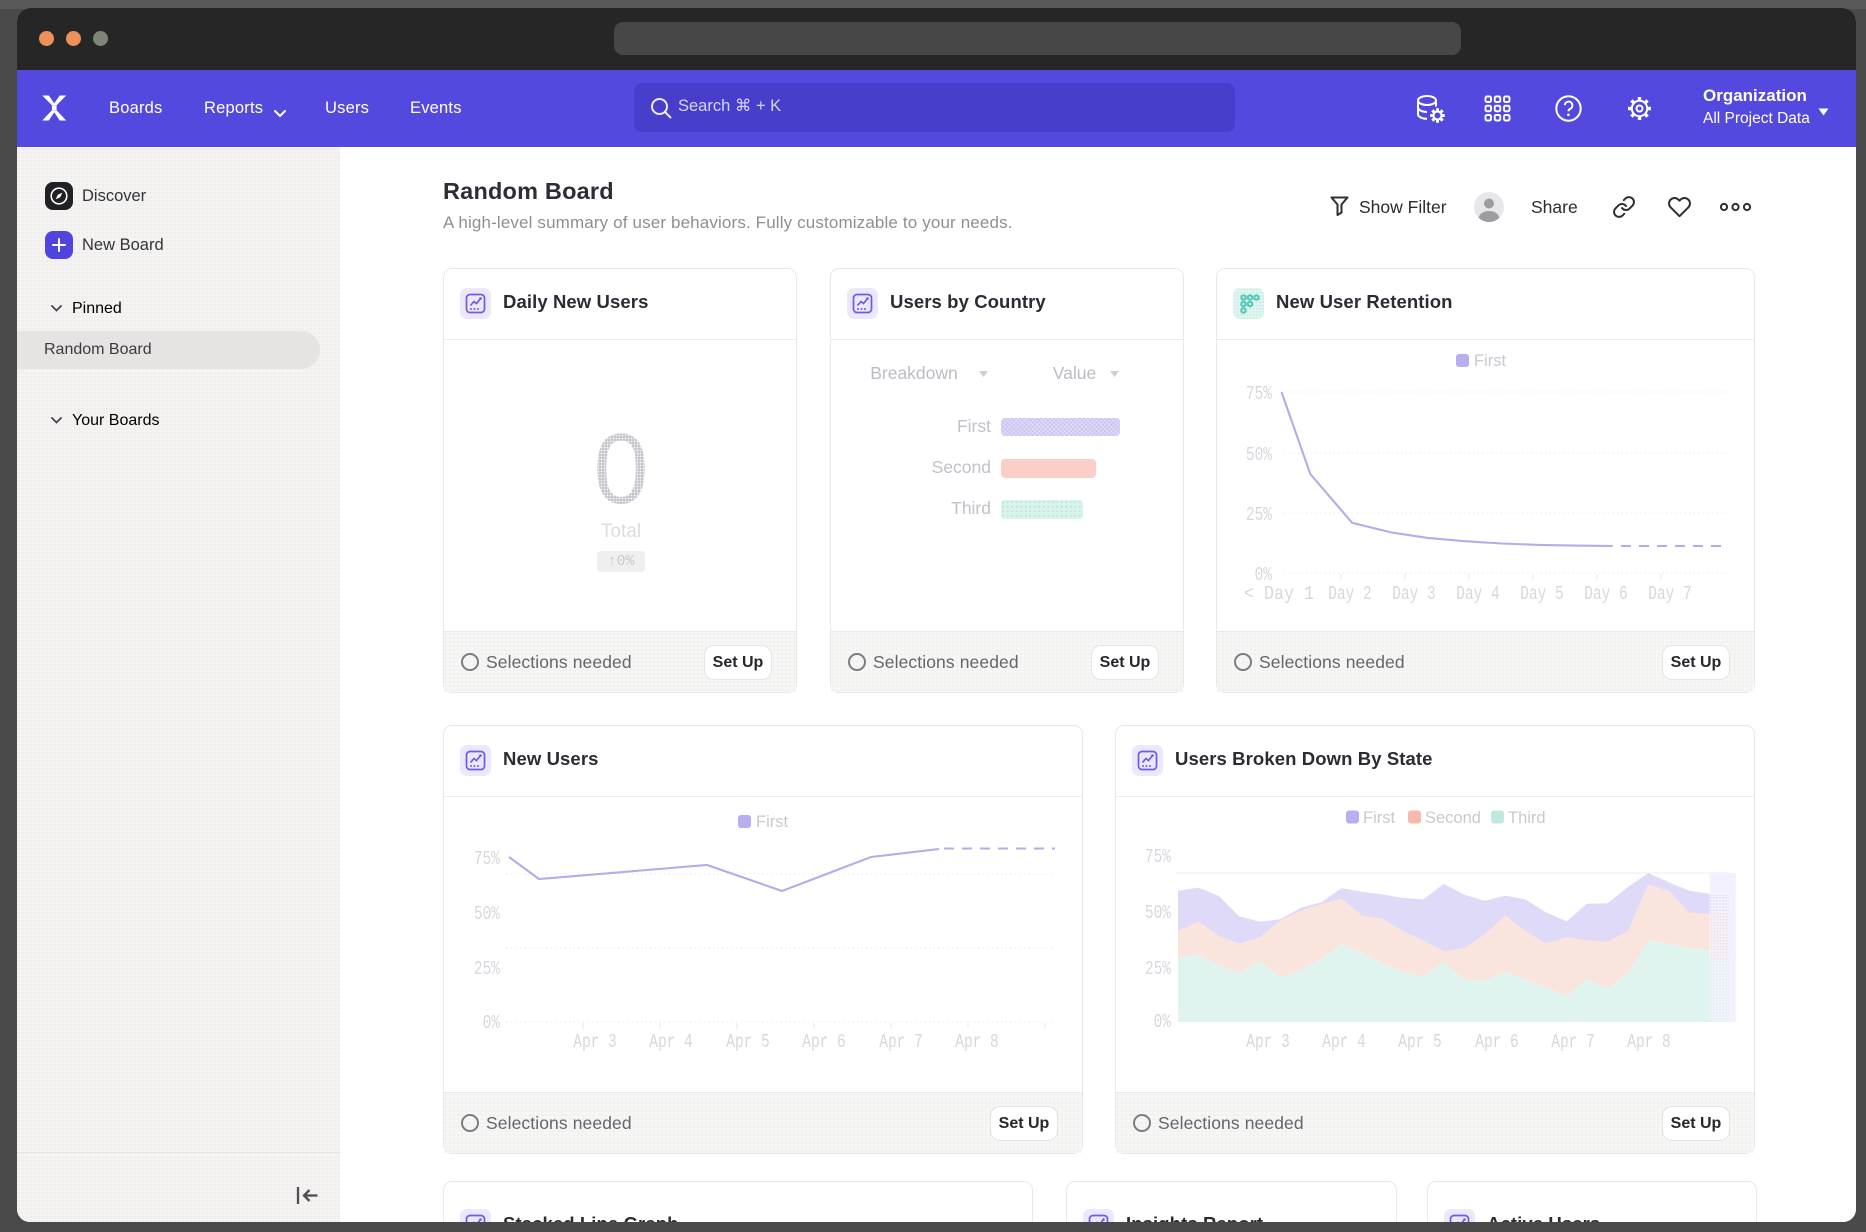 This screenshot has width=1866, height=1232. Describe the element at coordinates (1350, 594) in the screenshot. I see `svg-text: Day 2` at that location.